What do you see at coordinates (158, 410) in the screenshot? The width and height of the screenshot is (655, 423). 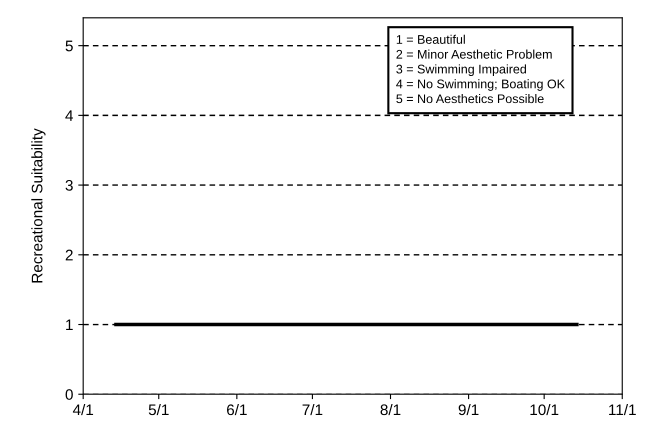 I see `x-tick-label: 5/1` at bounding box center [158, 410].